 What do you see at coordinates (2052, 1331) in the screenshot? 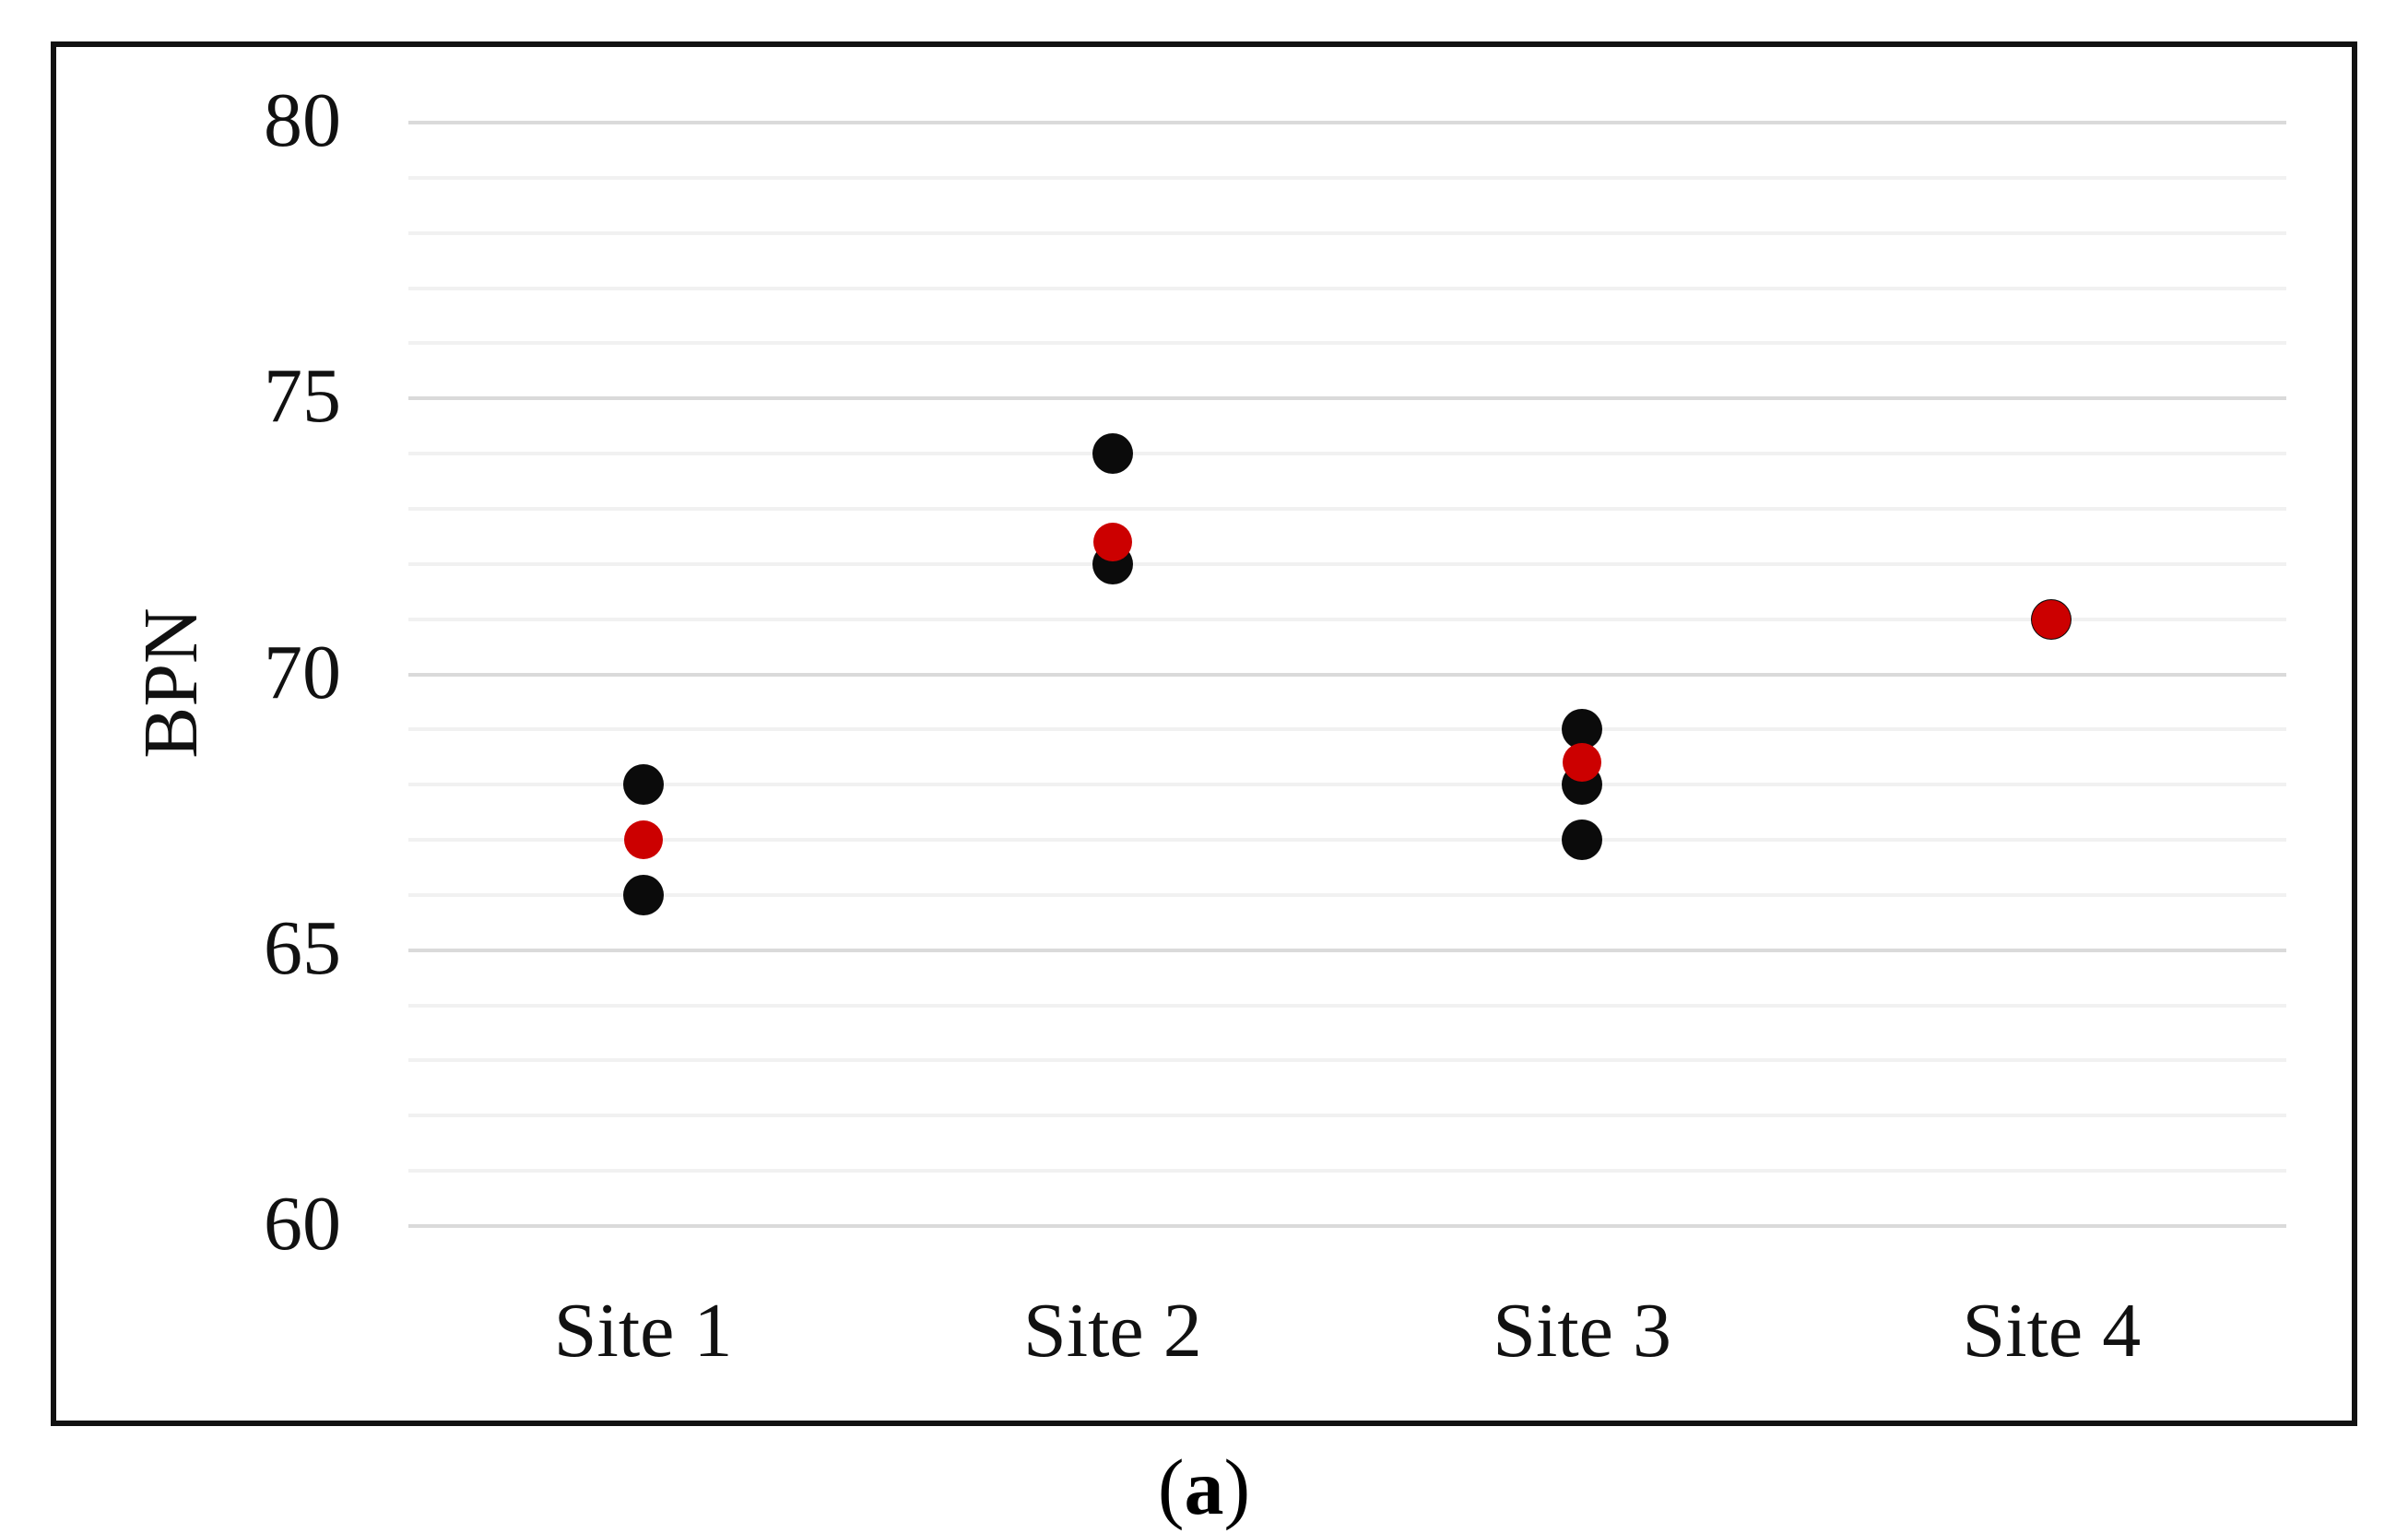
I see `x-category-label: Site 4` at bounding box center [2052, 1331].